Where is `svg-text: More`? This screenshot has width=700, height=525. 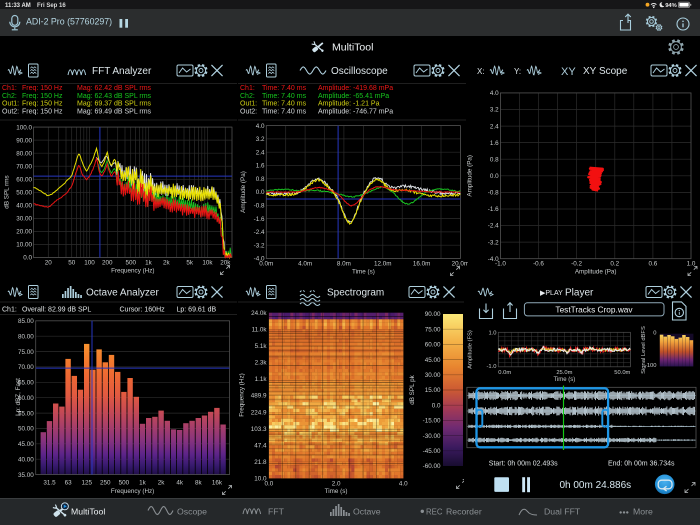 svg-text: More is located at coordinates (643, 511).